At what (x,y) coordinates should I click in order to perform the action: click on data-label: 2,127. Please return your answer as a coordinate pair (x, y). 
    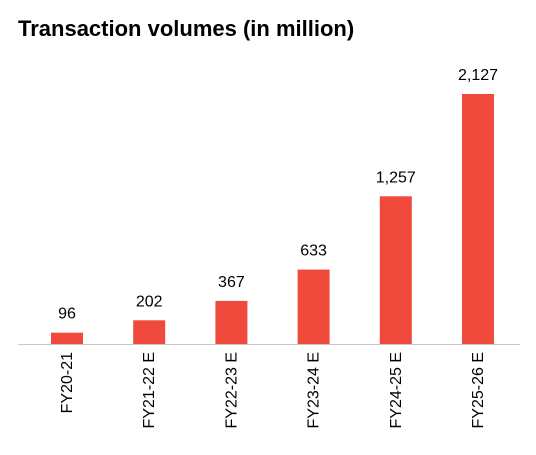
    Looking at the image, I should click on (478, 75).